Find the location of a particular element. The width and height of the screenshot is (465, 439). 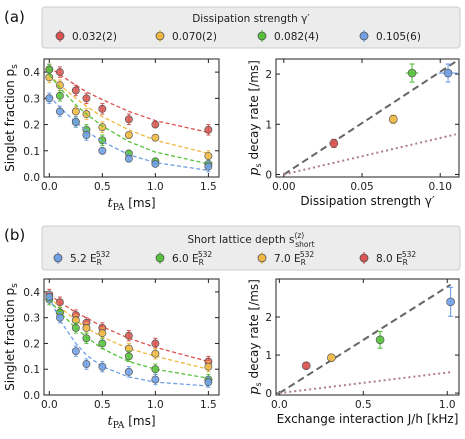

x-tick-label: 0.05 is located at coordinates (361, 187).